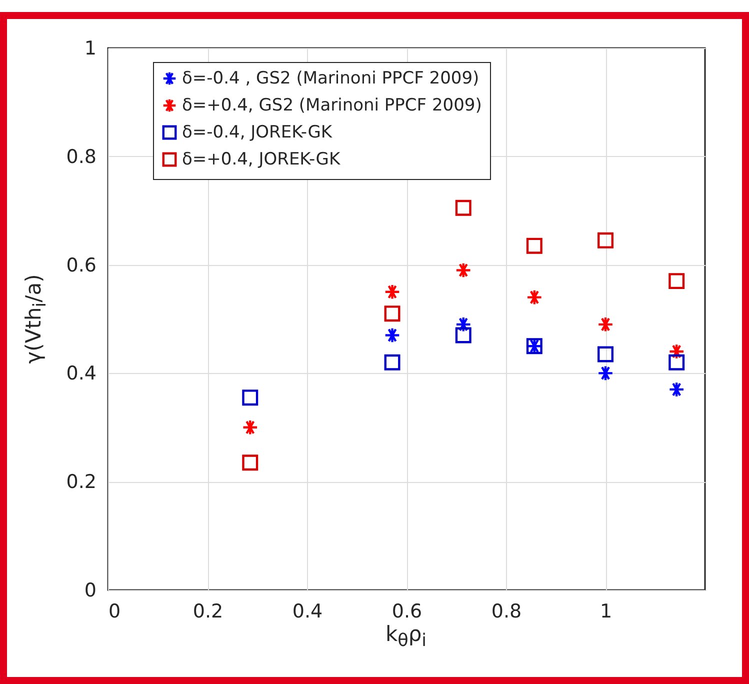 Image resolution: width=749 pixels, height=684 pixels. What do you see at coordinates (332, 106) in the screenshot?
I see `legend-label: δ=+0.4, GS2 (Marinoni PPCF 2009)` at bounding box center [332, 106].